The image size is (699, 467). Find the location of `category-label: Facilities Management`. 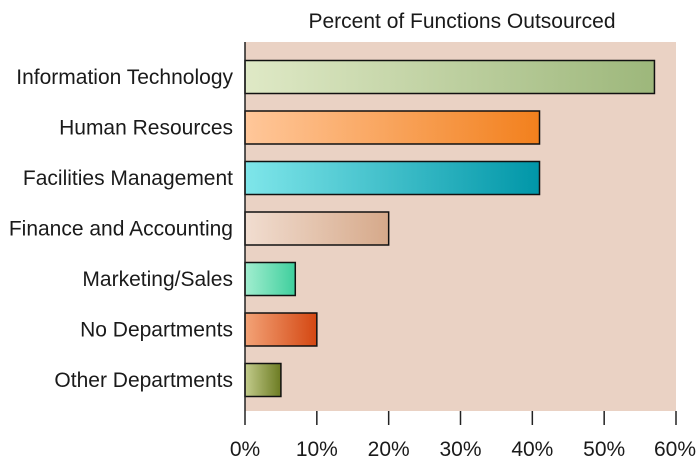

category-label: Facilities Management is located at coordinates (128, 178).